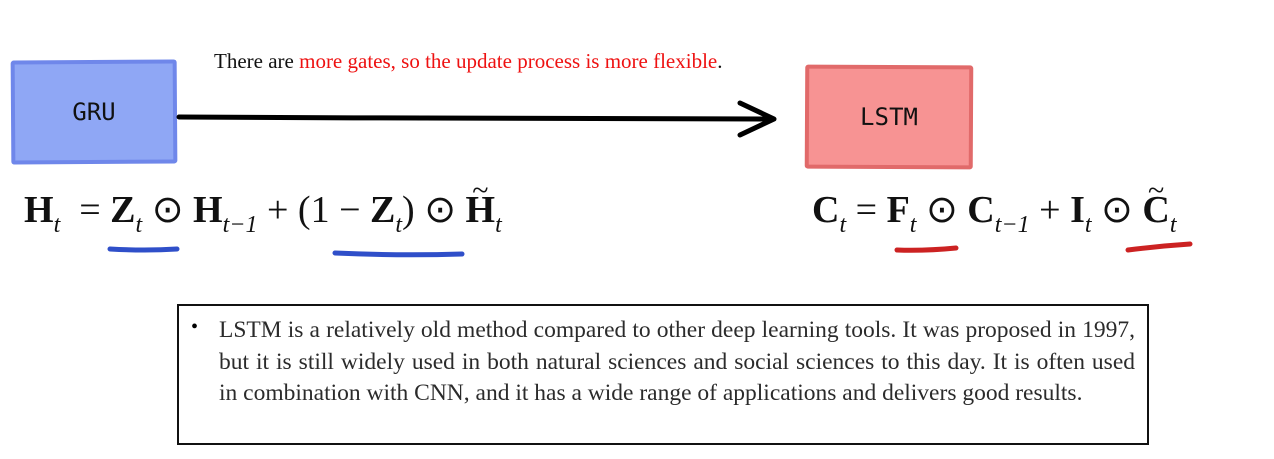 The height and width of the screenshot is (459, 1274). Describe the element at coordinates (263, 214) in the screenshot. I see `gru-equation: Ht = Zt ⊙ Ht−1 + (1 − Zt) ⊙ Ht` at that location.